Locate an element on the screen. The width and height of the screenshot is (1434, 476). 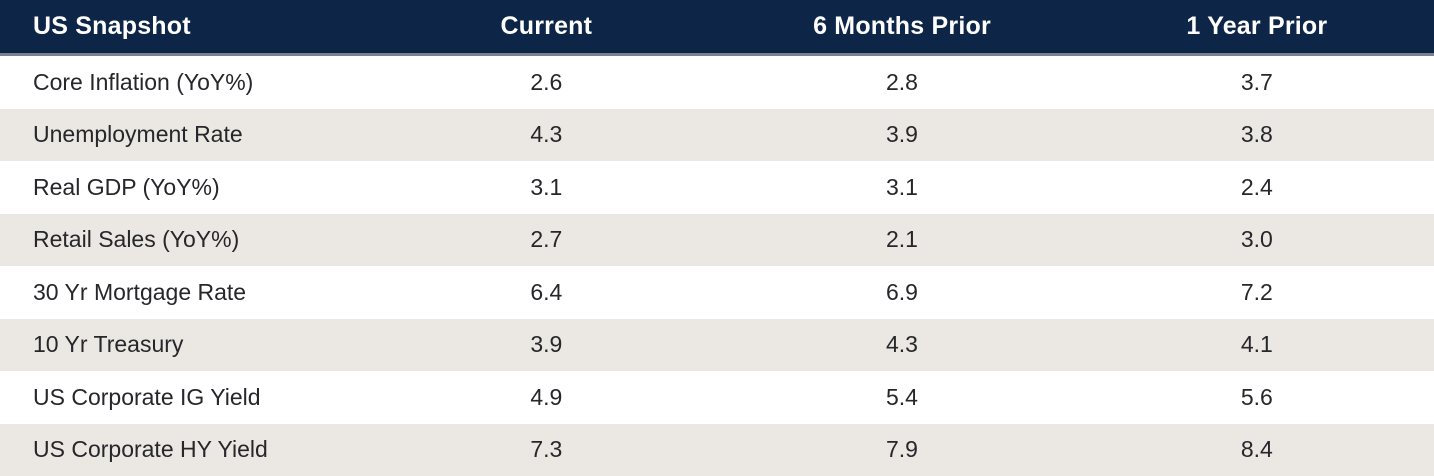
table-row: Unemployment Rate 4.3 3.9 3.8 is located at coordinates (717, 134).